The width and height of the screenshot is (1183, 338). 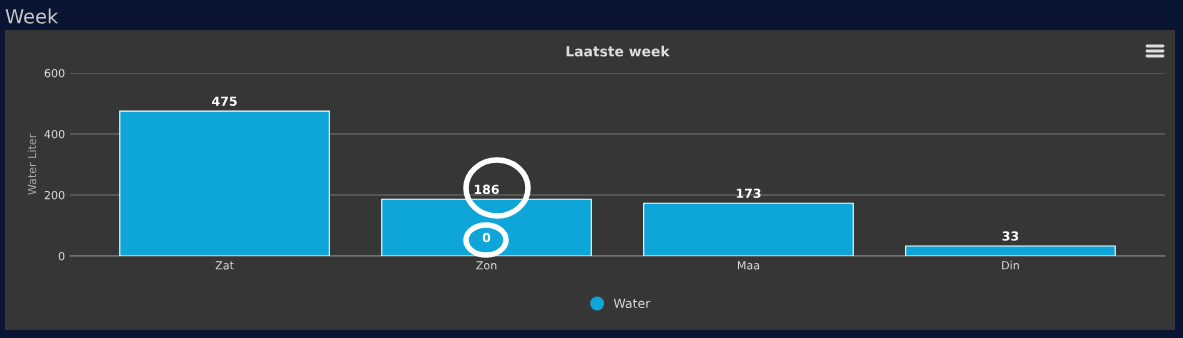 I want to click on data-label: 33, so click(x=1010, y=236).